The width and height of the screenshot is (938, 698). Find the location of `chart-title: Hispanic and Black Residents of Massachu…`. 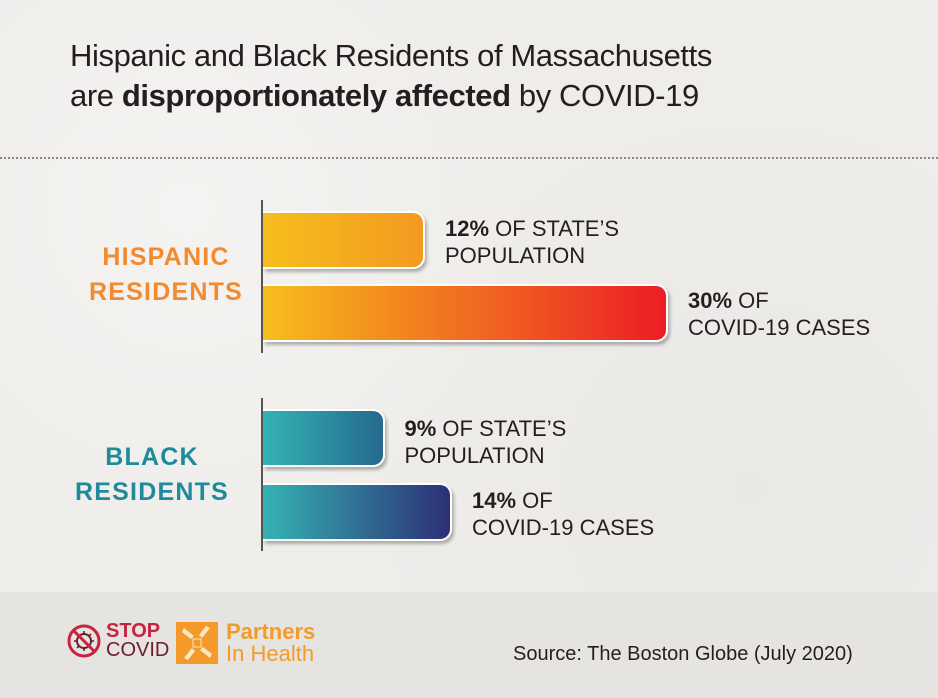

chart-title: Hispanic and Black Residents of Massachu… is located at coordinates (480, 76).